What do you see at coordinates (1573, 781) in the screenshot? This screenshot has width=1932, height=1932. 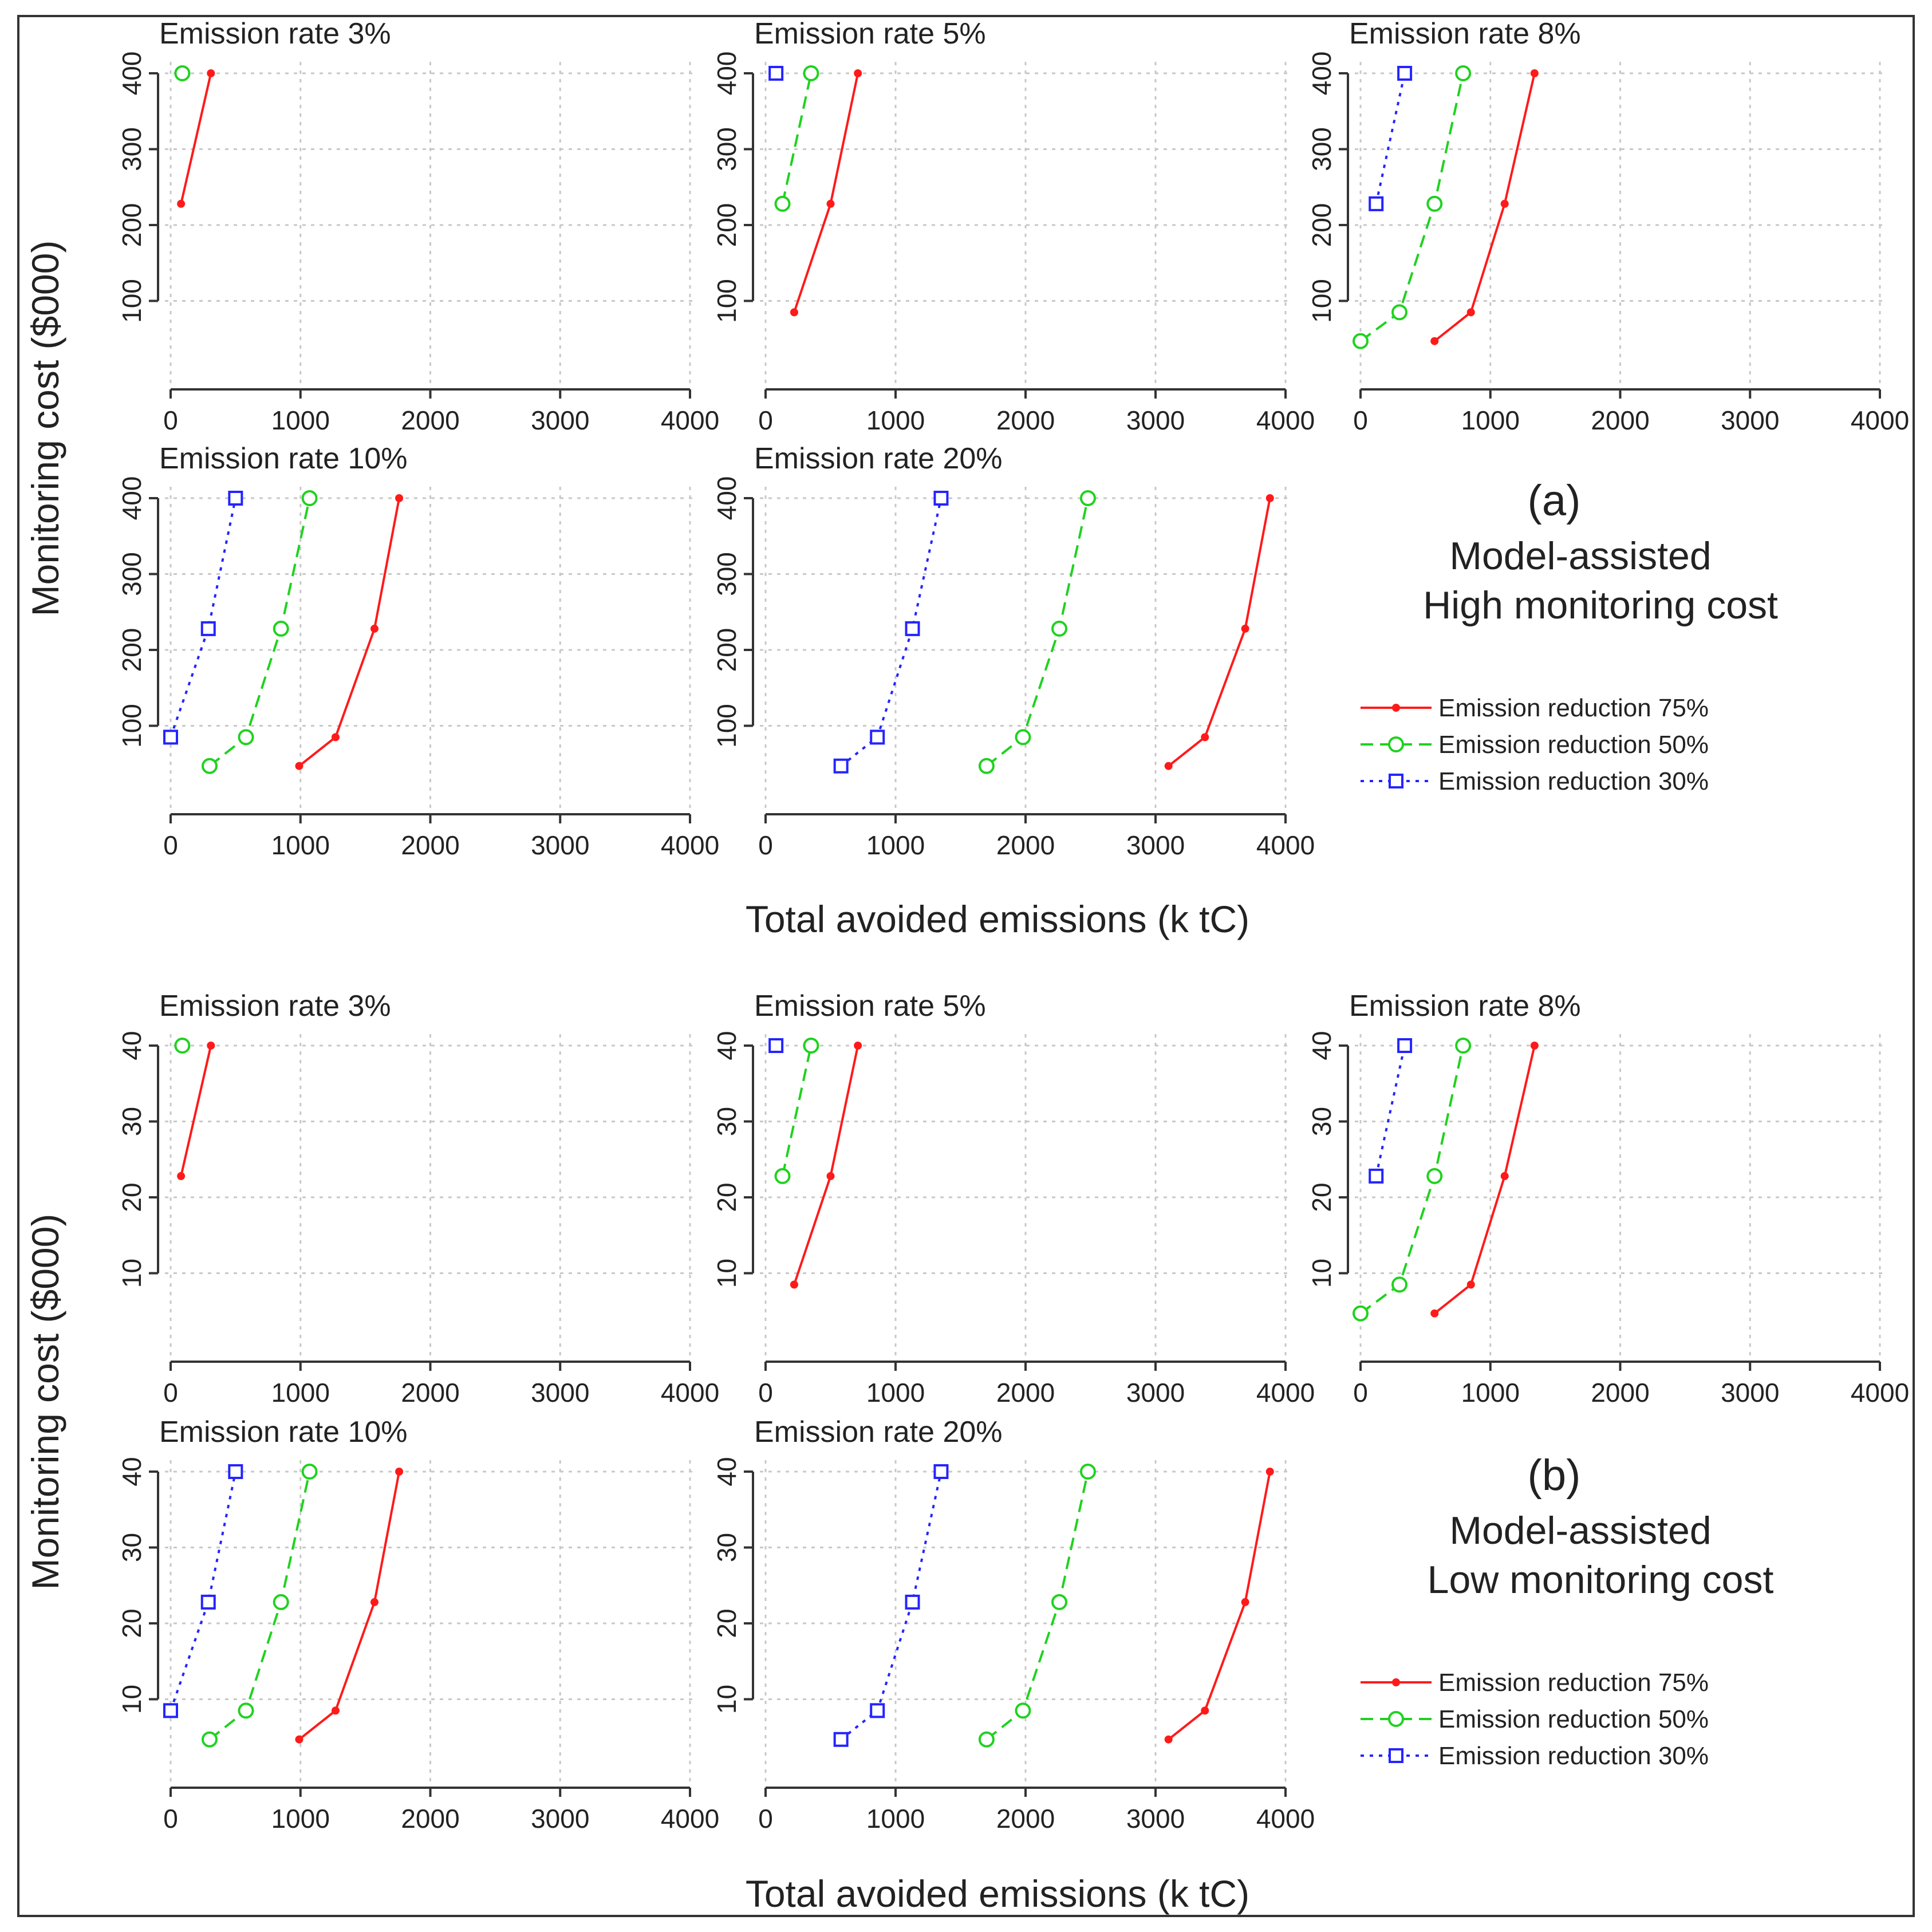 I see `legend-label: Emission reduction 30%` at bounding box center [1573, 781].